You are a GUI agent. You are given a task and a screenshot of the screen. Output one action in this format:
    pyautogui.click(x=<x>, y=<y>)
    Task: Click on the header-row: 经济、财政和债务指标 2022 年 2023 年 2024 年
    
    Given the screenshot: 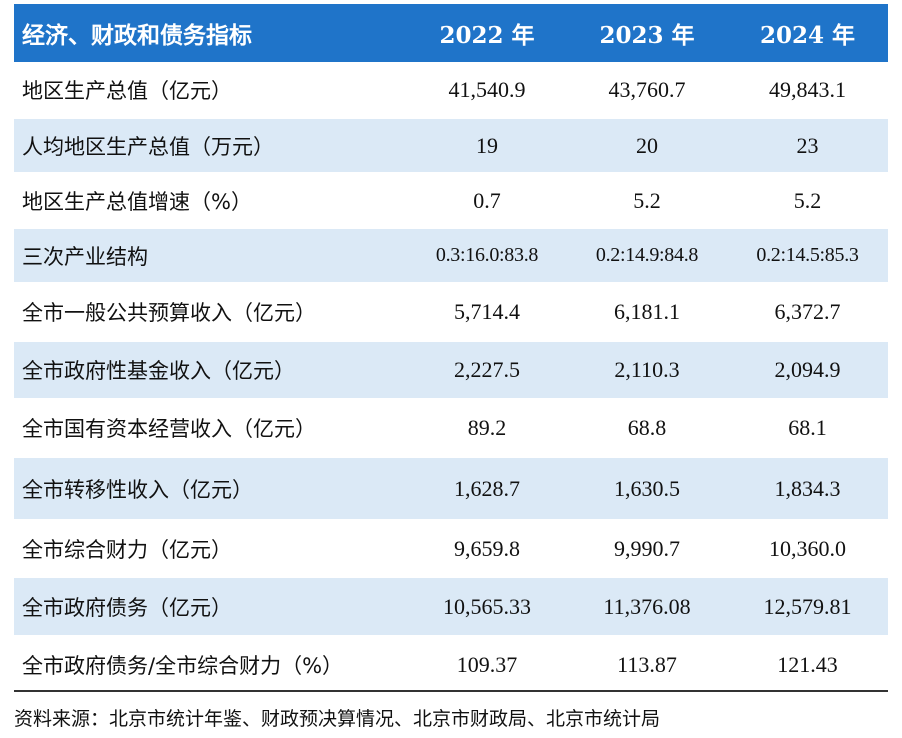 What is the action you would take?
    pyautogui.click(x=451, y=33)
    